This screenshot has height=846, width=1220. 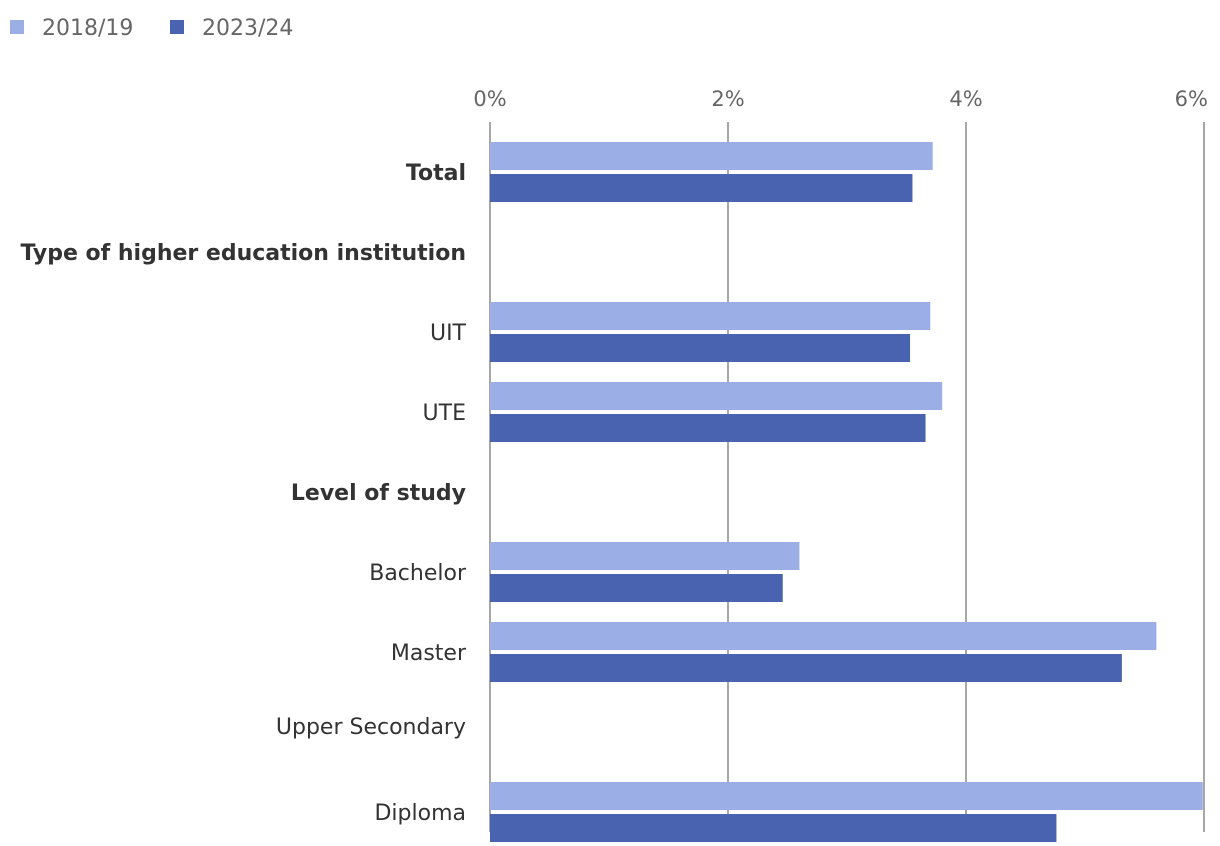 What do you see at coordinates (489, 99) in the screenshot?
I see `x-tick-label-0: 0%` at bounding box center [489, 99].